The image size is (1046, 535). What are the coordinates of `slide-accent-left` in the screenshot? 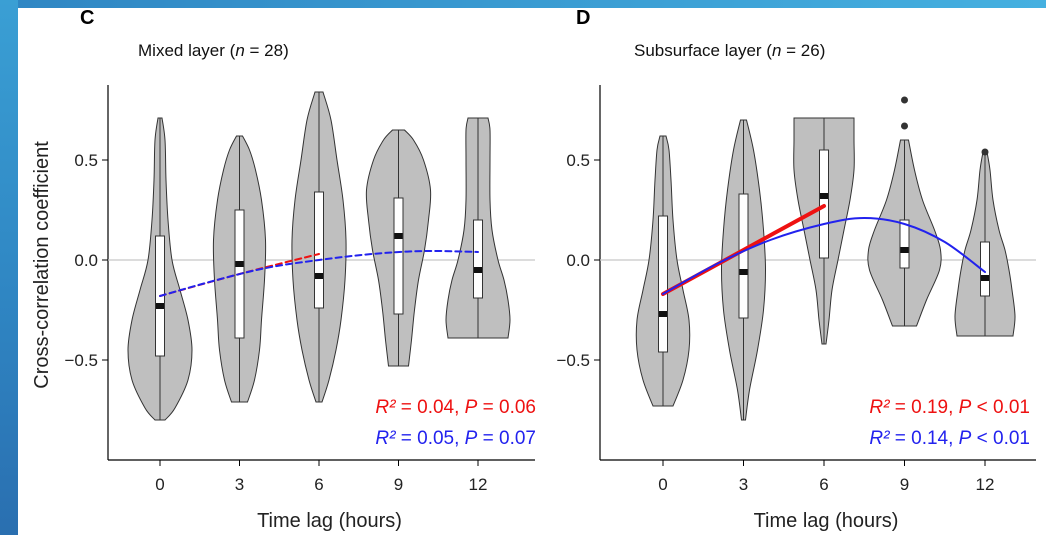 It's located at (9, 267).